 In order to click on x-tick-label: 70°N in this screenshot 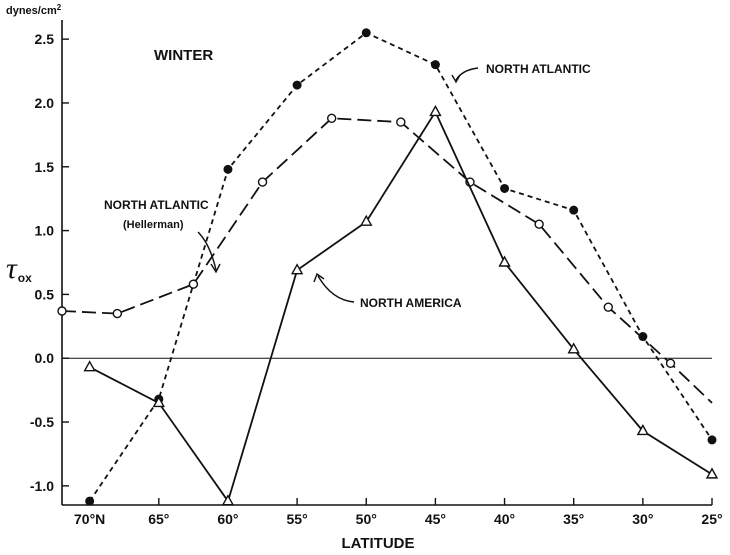, I will do `click(89, 519)`.